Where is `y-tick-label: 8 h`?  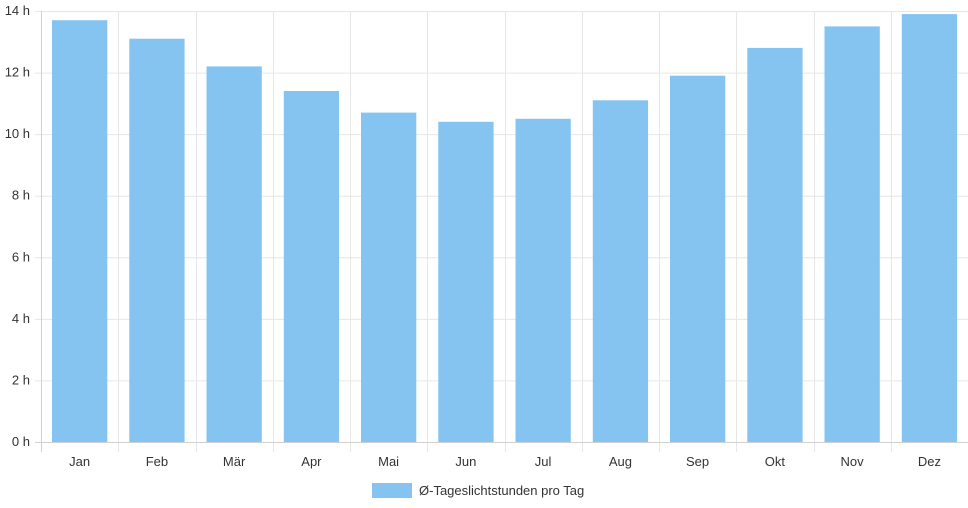 y-tick-label: 8 h is located at coordinates (21, 195).